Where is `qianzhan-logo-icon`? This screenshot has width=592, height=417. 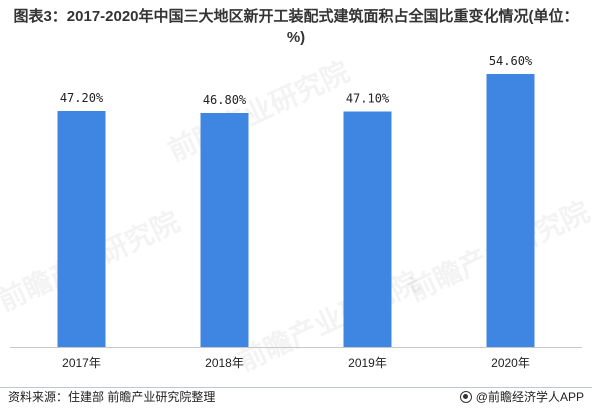 qianzhan-logo-icon is located at coordinates (465, 397).